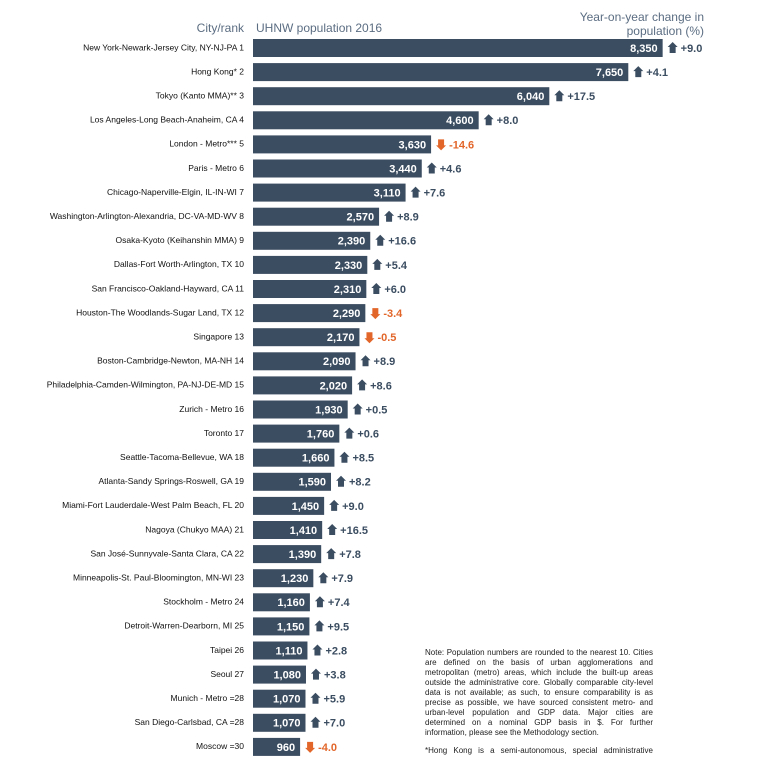 The height and width of the screenshot is (757, 760). Describe the element at coordinates (386, 338) in the screenshot. I see `change-label: -0.5` at that location.